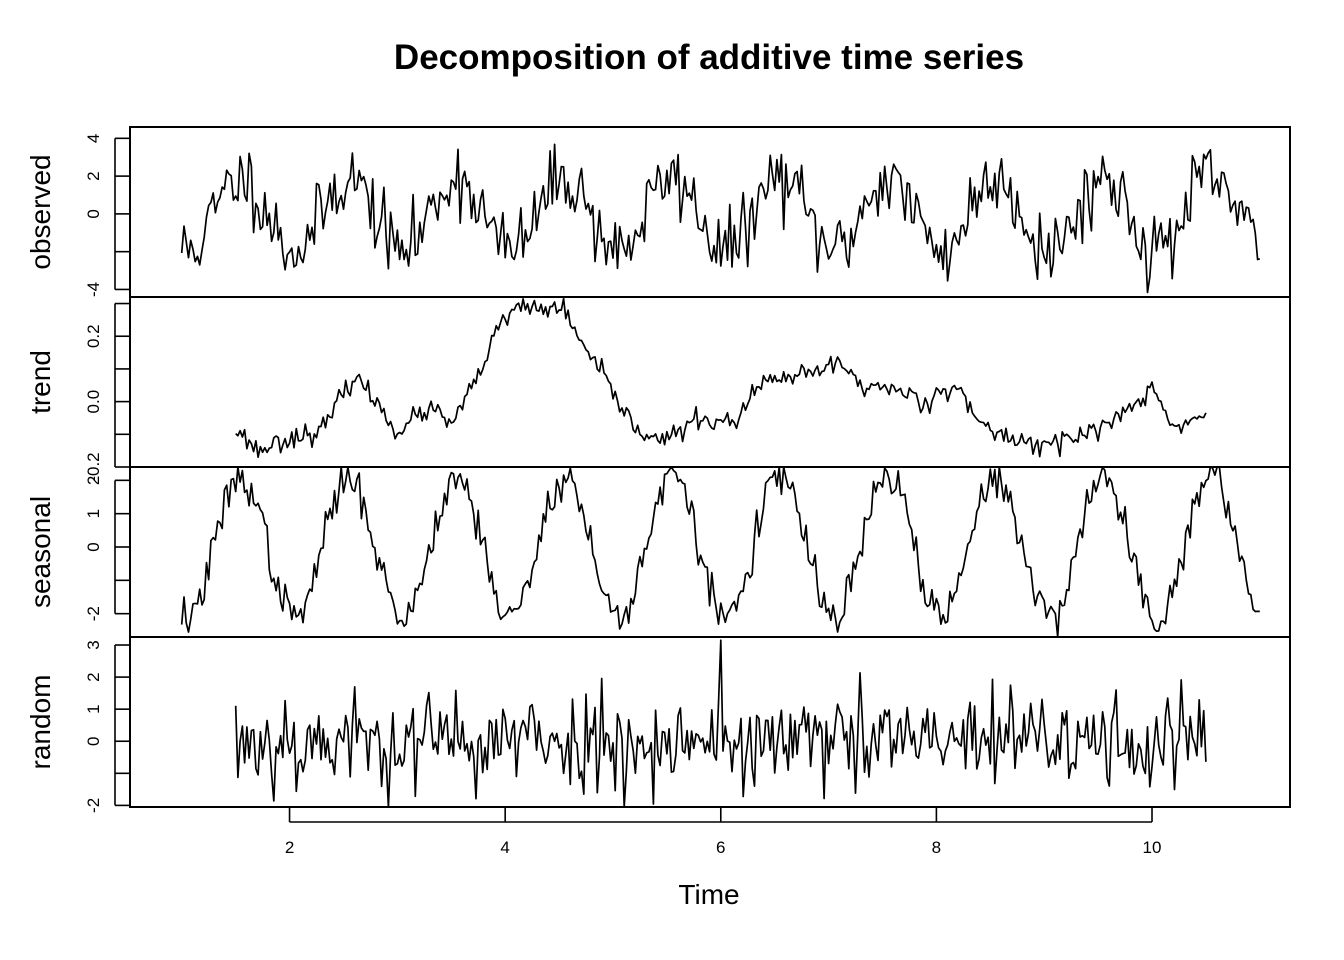 The width and height of the screenshot is (1344, 960). I want to click on series-line-random, so click(720, 723).